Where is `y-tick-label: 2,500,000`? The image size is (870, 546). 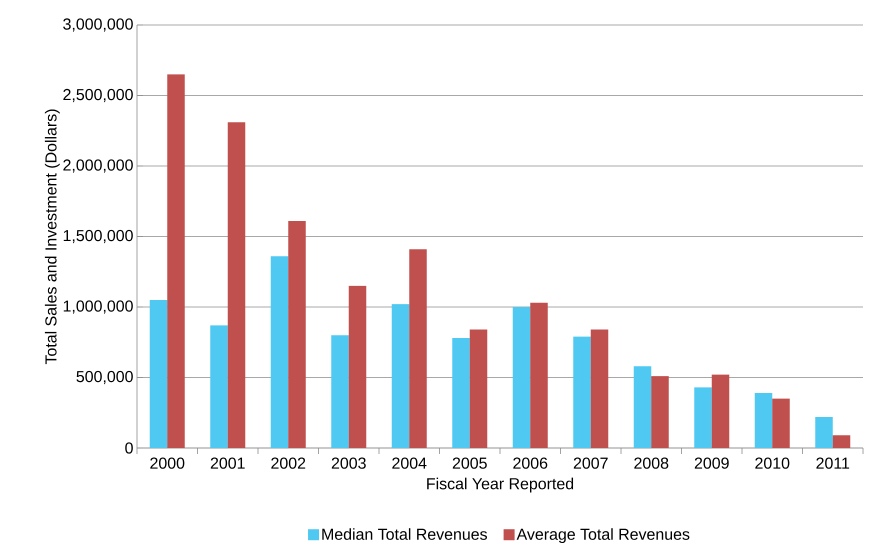 y-tick-label: 2,500,000 is located at coordinates (98, 95).